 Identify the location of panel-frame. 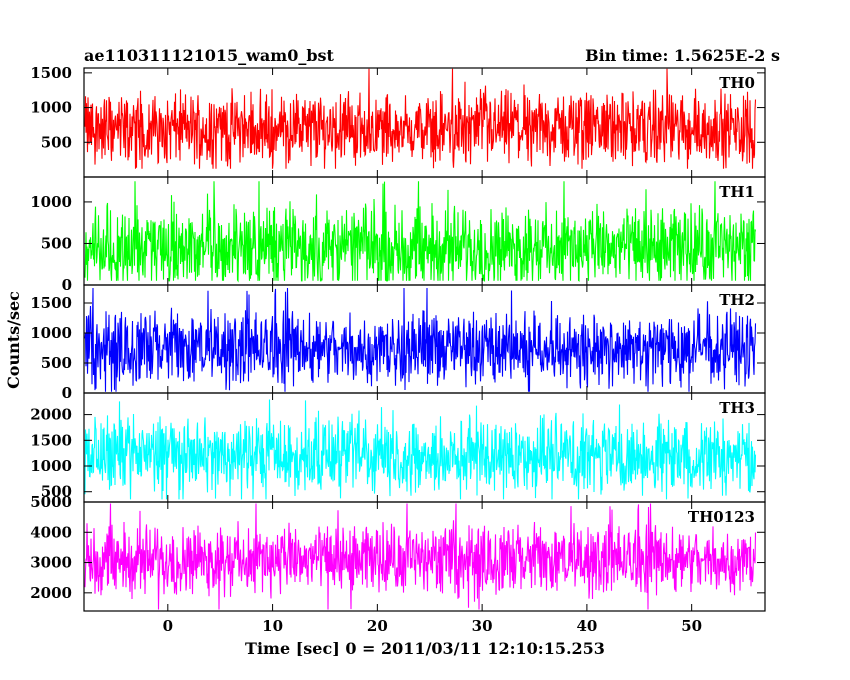
(424, 556).